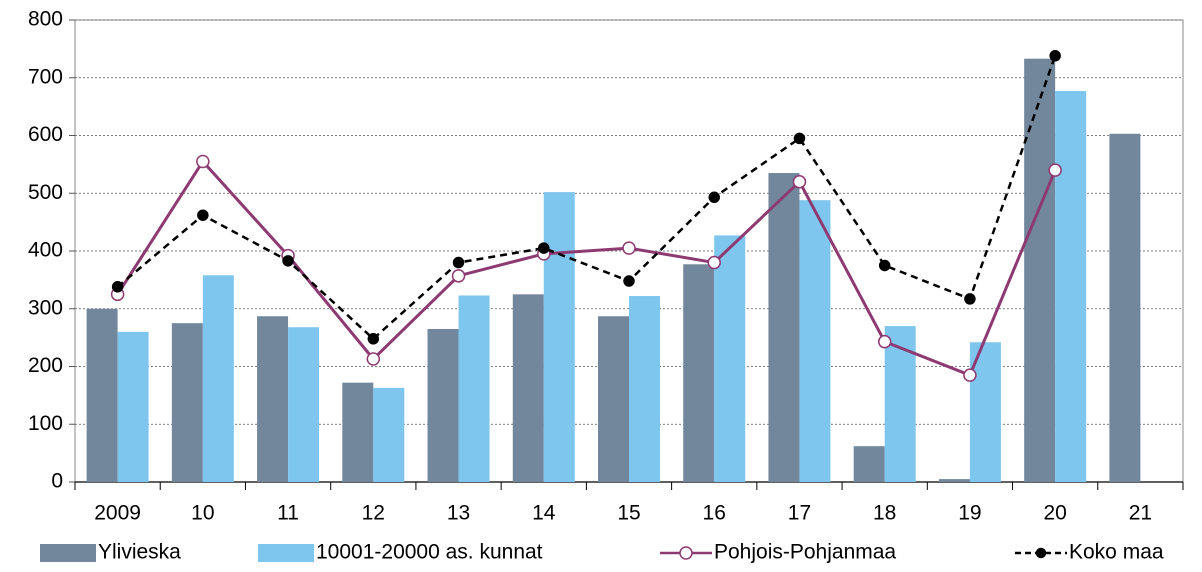 Image resolution: width=1202 pixels, height=572 pixels. What do you see at coordinates (544, 513) in the screenshot?
I see `x-tick-label: 14` at bounding box center [544, 513].